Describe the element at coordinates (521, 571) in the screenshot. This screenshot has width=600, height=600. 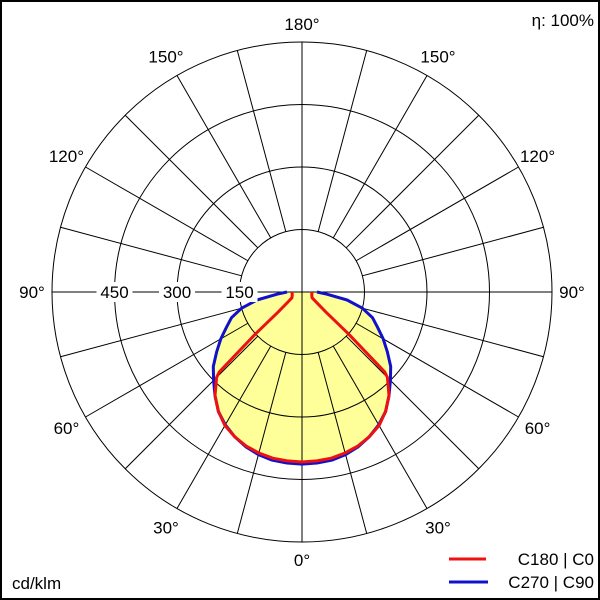
I see `legend: C180 | C0 C270 | C90` at that location.